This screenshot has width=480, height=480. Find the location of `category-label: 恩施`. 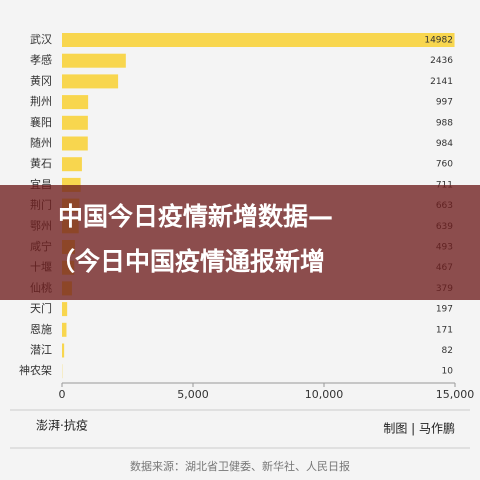

category-label: 恩施 is located at coordinates (41, 329).